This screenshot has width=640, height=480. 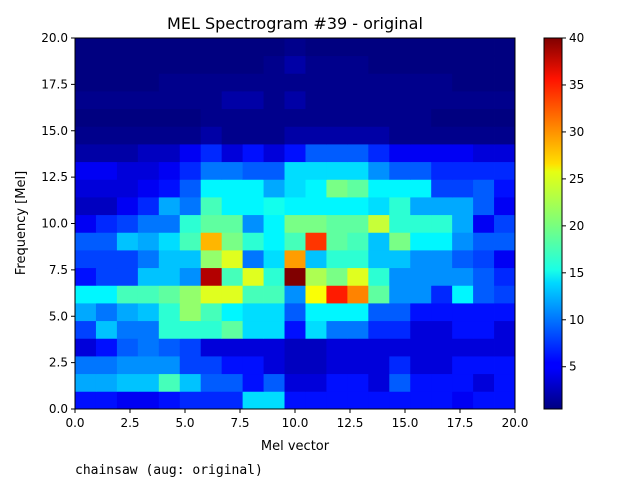 What do you see at coordinates (576, 179) in the screenshot?
I see `colorbar-tick-label: 25` at bounding box center [576, 179].